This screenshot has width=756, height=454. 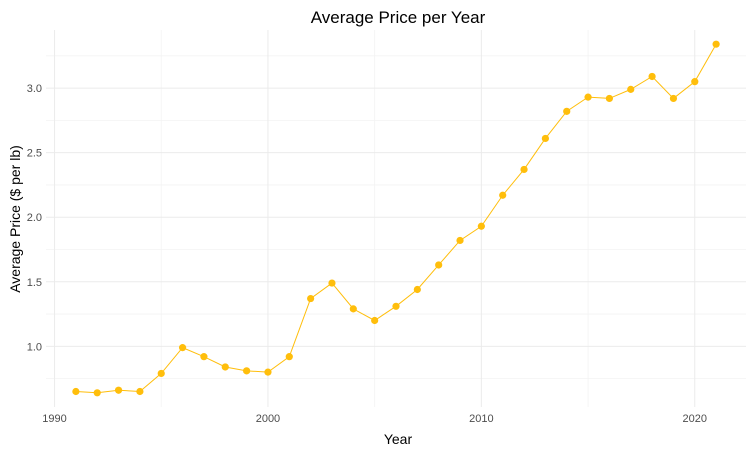 What do you see at coordinates (34, 347) in the screenshot?
I see `y-tick-label: 1.0` at bounding box center [34, 347].